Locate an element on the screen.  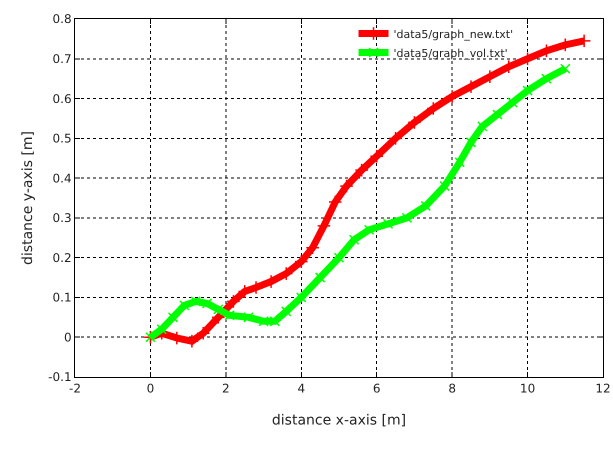
x-tick-label: 0 is located at coordinates (150, 388).